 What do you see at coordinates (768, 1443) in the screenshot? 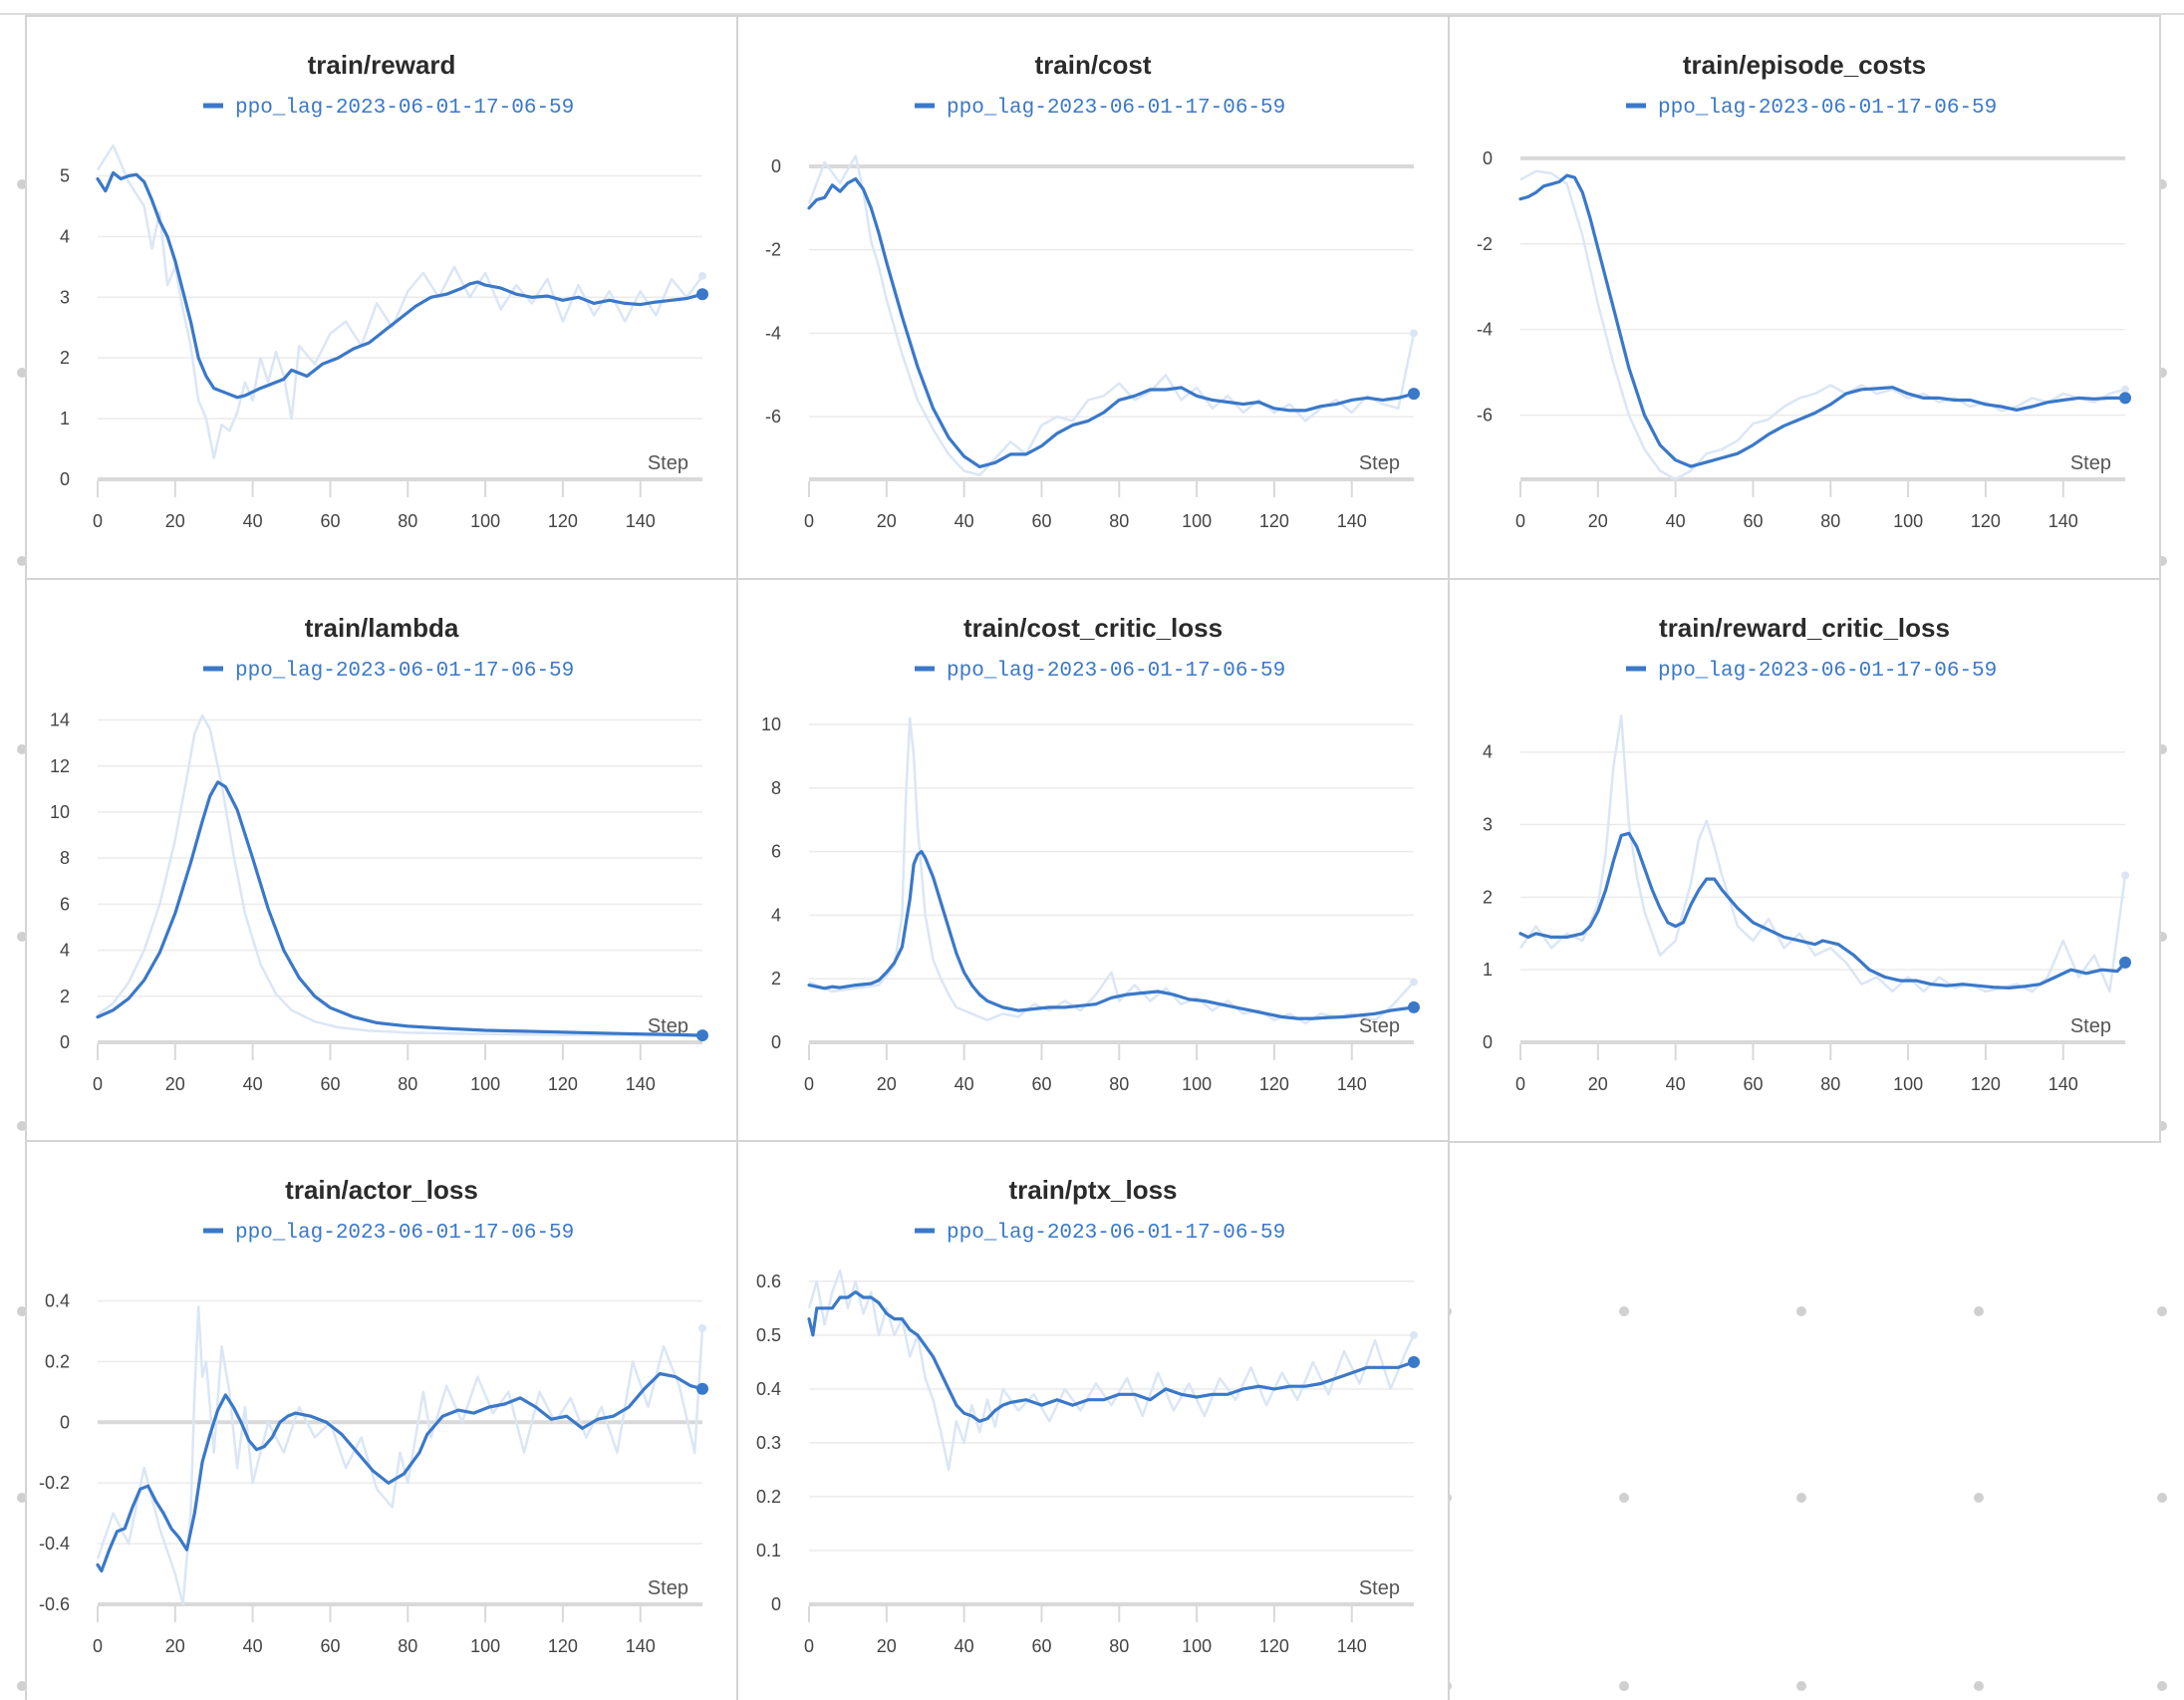
I see `y-tick-label: 0.3` at bounding box center [768, 1443].